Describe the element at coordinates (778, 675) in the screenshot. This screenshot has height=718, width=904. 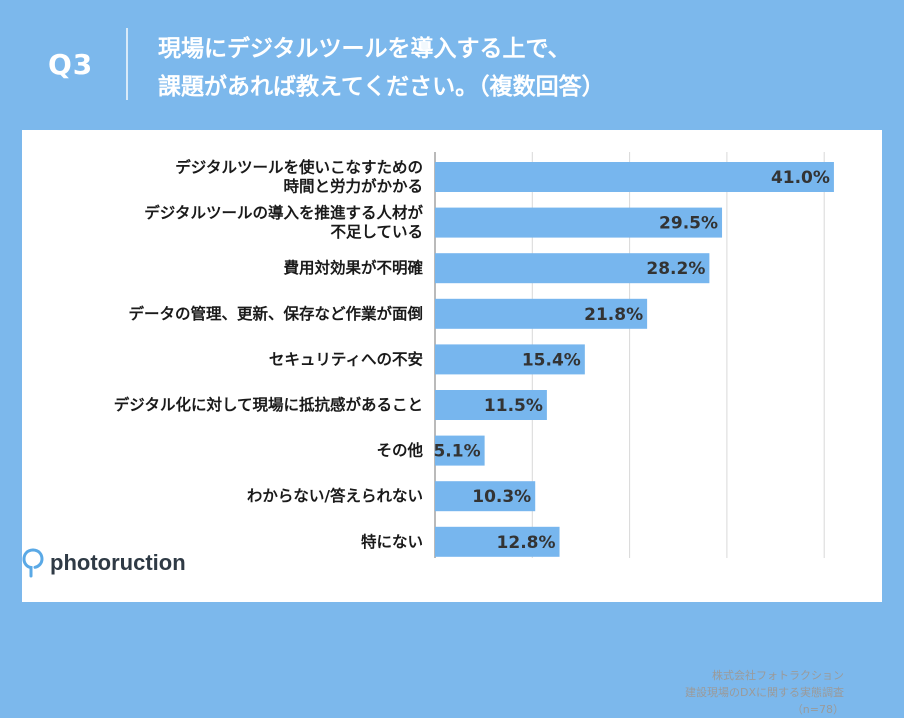
I see `source-company: 株式会社フォトラクション` at that location.